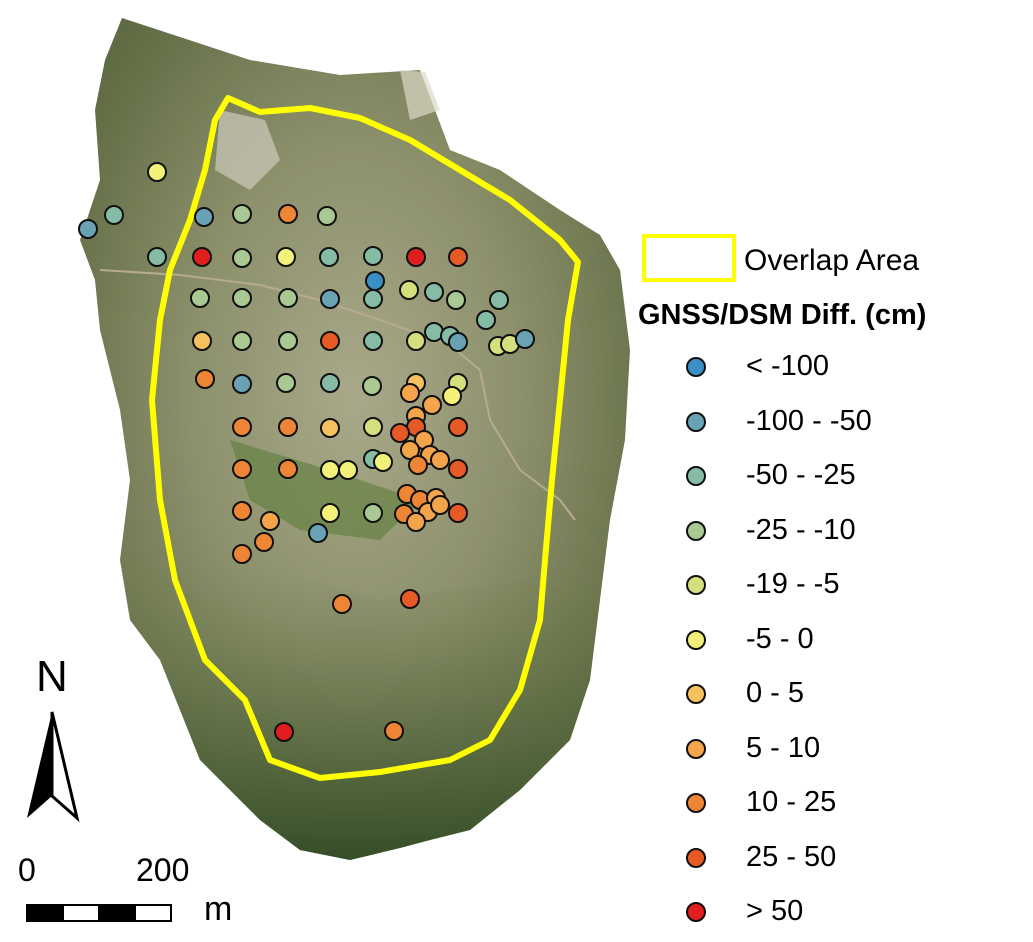  I want to click on legend-item: 5 - 10, so click(805, 750).